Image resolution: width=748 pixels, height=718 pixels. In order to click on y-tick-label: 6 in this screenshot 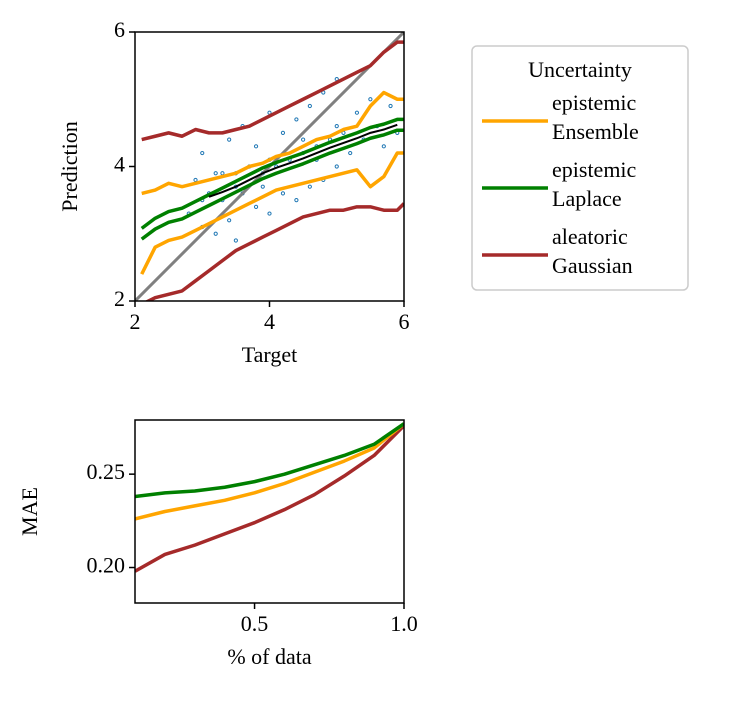, I will do `click(119, 29)`.